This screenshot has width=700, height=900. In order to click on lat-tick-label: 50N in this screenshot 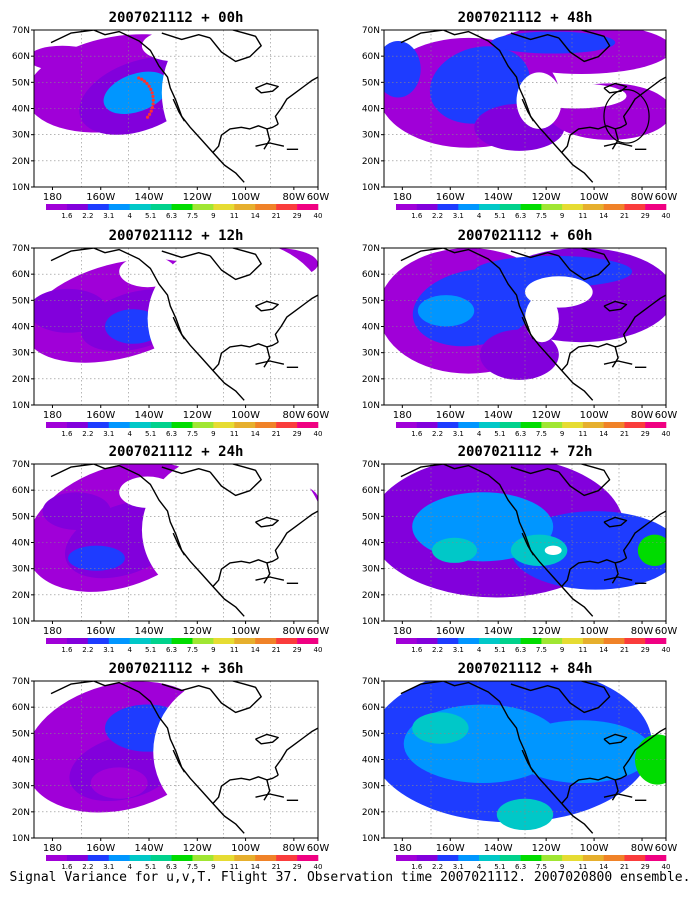, I will do `click(21, 83)`.